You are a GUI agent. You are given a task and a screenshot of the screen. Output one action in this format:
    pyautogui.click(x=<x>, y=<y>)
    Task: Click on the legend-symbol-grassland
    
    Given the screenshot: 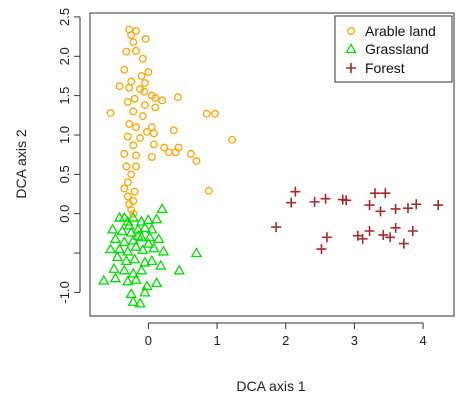 What is the action you would take?
    pyautogui.click(x=351, y=48)
    